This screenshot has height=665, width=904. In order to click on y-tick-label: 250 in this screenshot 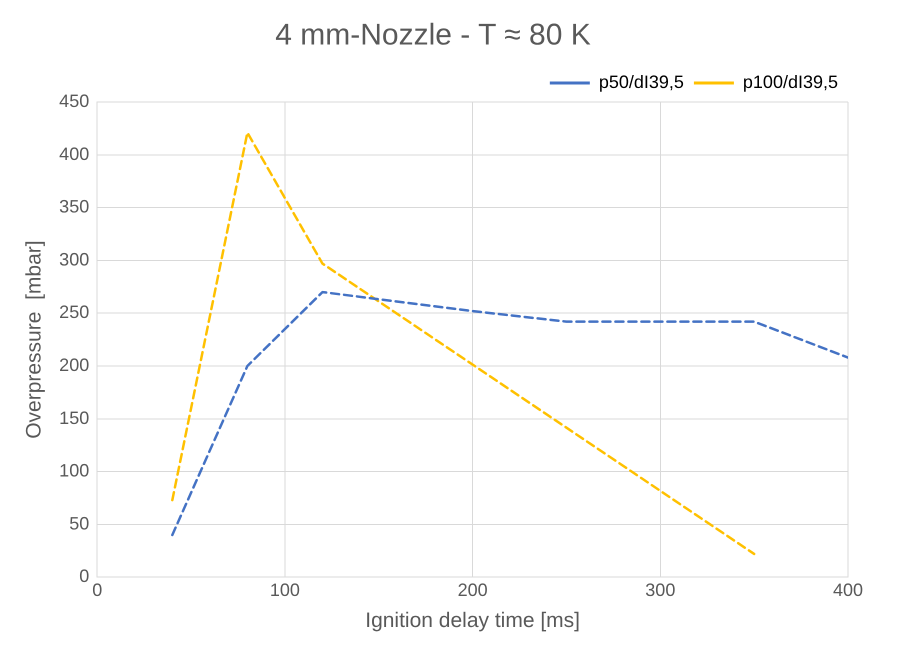, I will do `click(74, 312)`.